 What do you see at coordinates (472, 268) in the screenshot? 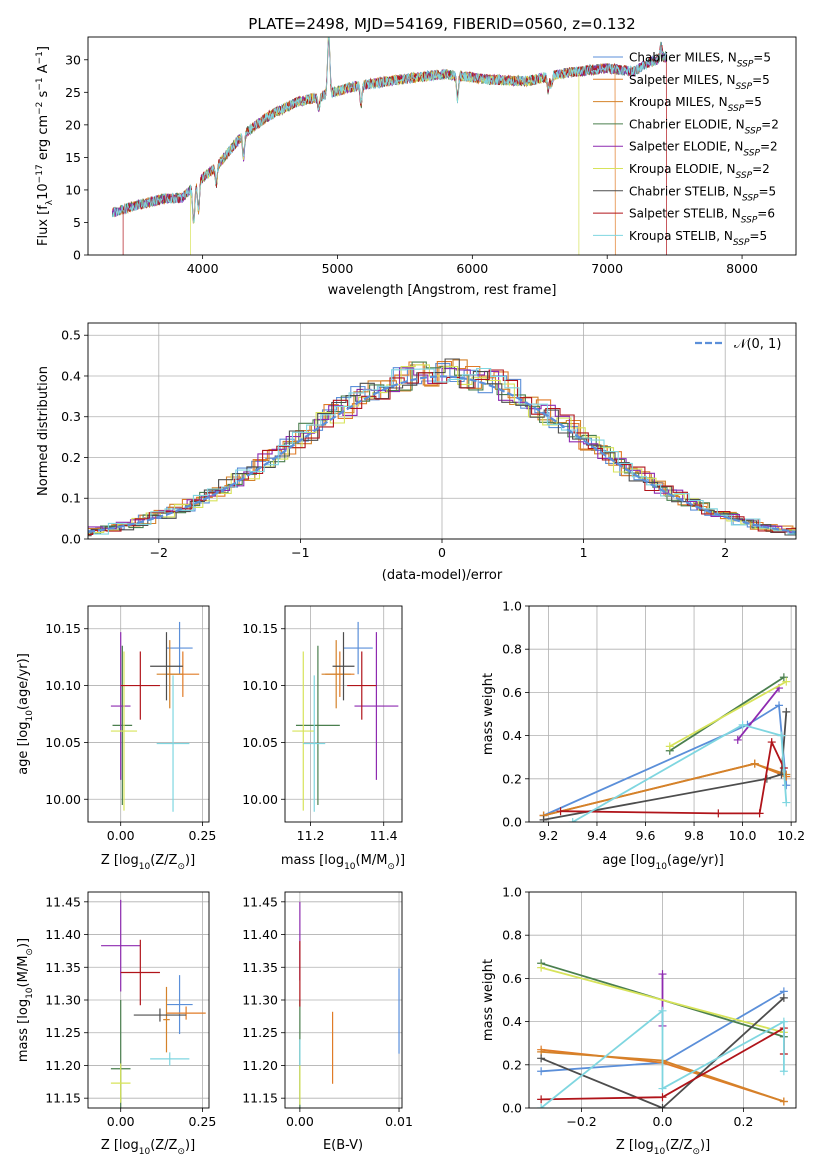
I see `x-tick-label: 6000` at bounding box center [472, 268].